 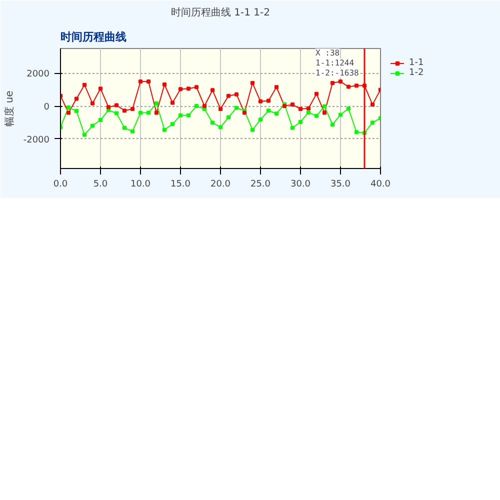 What do you see at coordinates (38, 75) in the screenshot?
I see `y-tick-label: 2000` at bounding box center [38, 75].